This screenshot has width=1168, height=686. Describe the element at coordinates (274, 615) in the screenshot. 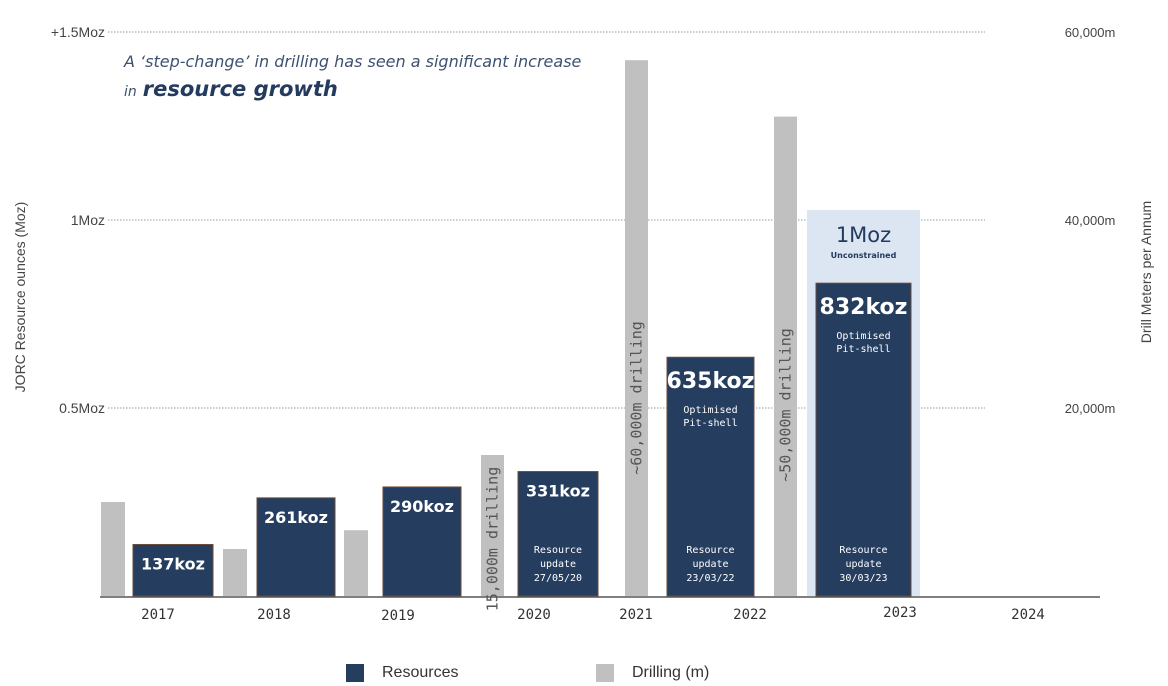

I see `x-tick-label-2018: 2018` at that location.